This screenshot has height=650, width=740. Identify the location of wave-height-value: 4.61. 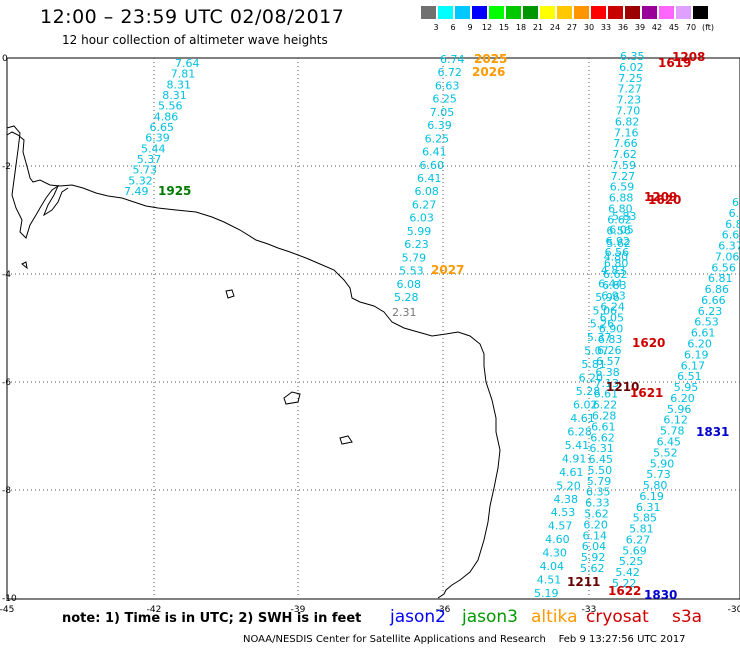
(571, 472).